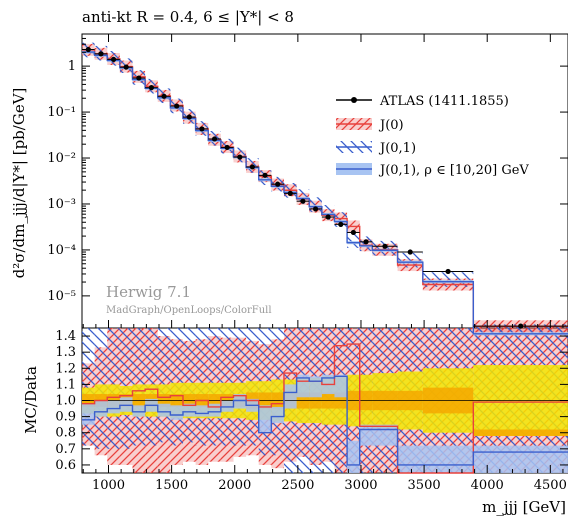 The width and height of the screenshot is (568, 522). What do you see at coordinates (65, 352) in the screenshot?
I see `y-tick-label-ratio: 1.3` at bounding box center [65, 352].